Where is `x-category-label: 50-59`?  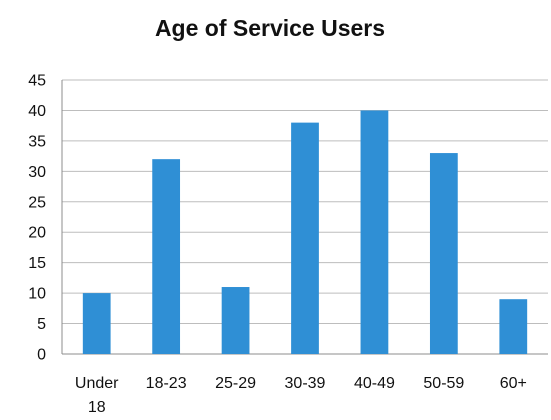
x-category-label: 50-59 is located at coordinates (443, 383).